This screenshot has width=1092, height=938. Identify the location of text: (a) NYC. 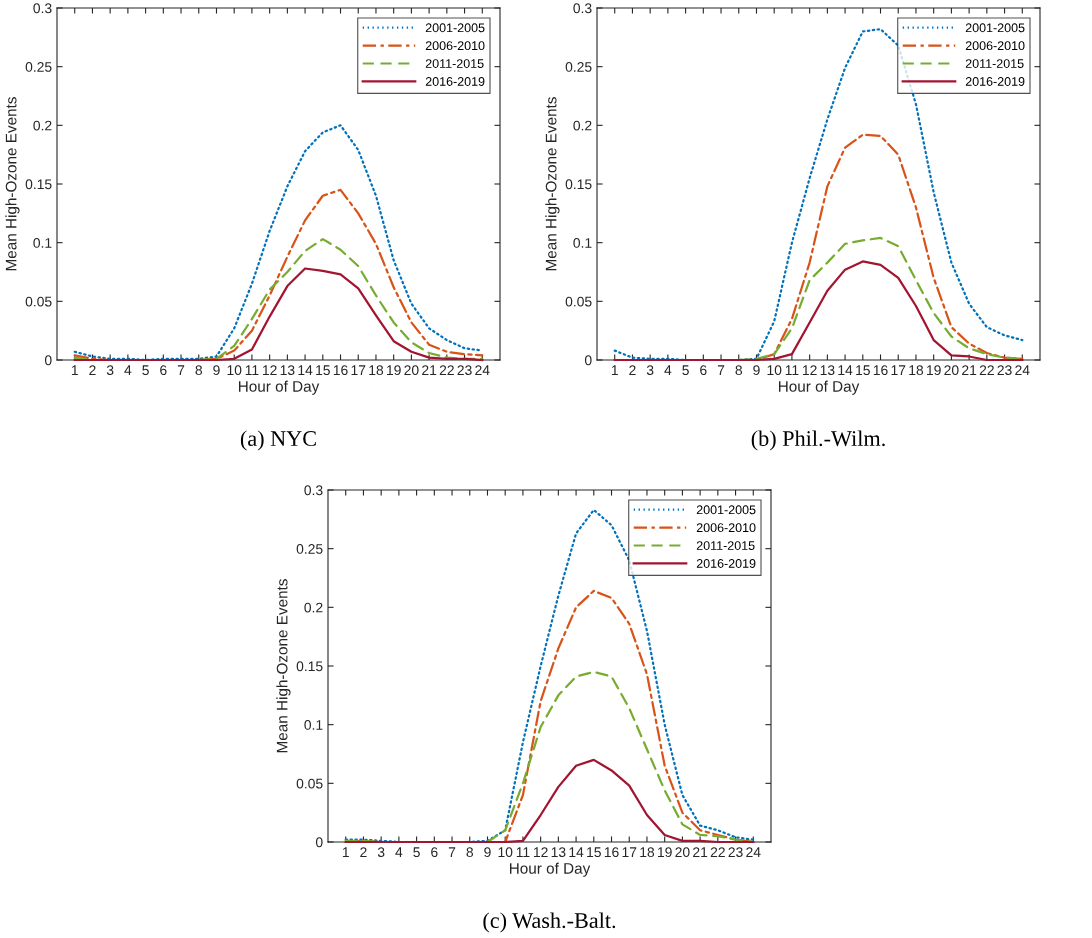
(278, 440).